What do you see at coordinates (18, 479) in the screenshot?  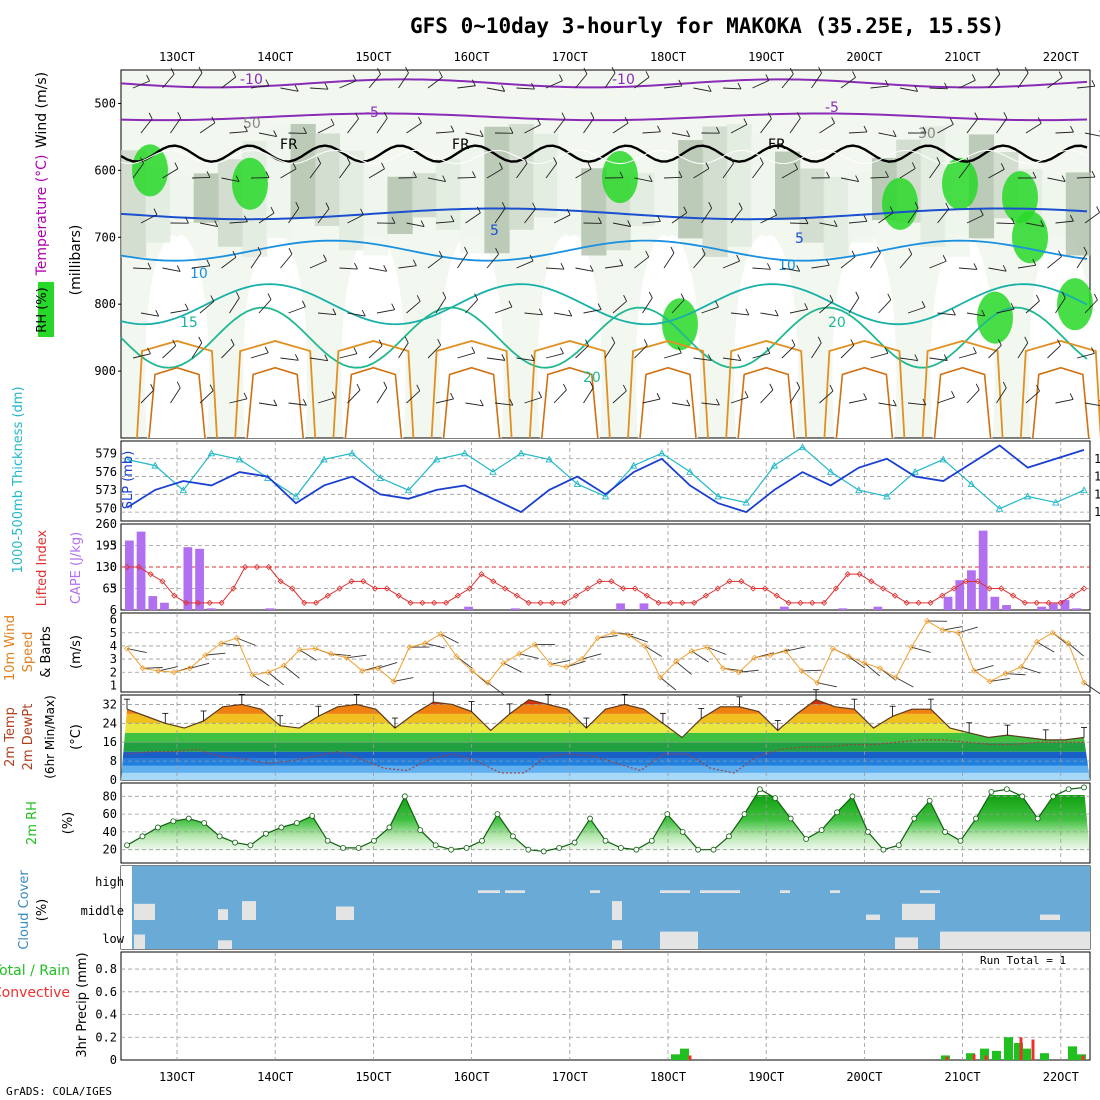 I see `axis-side-label: 1000-500mb Thickness (dm)` at bounding box center [18, 479].